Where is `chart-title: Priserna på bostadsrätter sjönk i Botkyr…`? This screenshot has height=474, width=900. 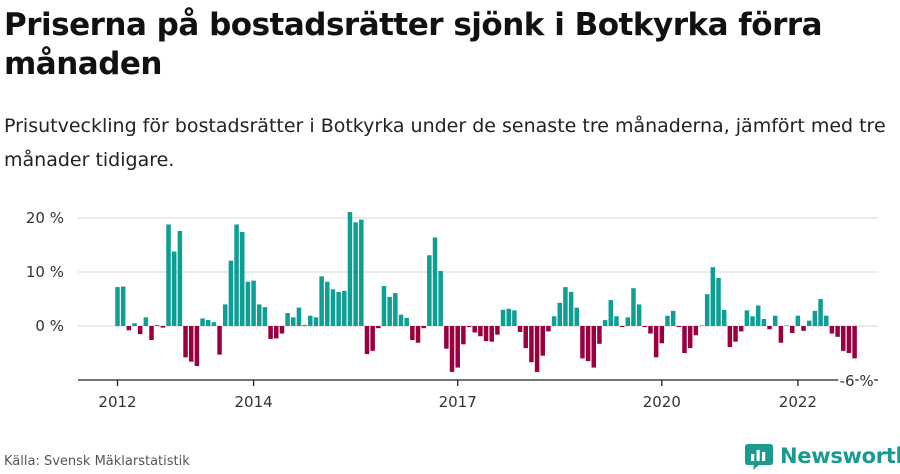 chart-title: Priserna på bostadsrätter sjönk i Botkyr… is located at coordinates (413, 44).